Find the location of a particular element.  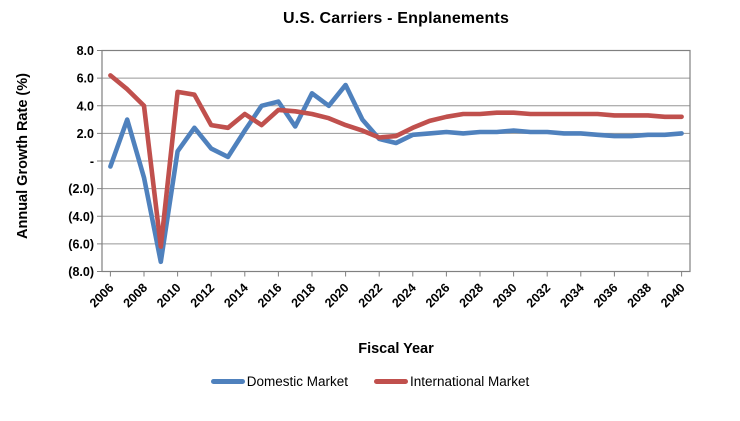

x-tick-label: 2024 is located at coordinates (404, 296).